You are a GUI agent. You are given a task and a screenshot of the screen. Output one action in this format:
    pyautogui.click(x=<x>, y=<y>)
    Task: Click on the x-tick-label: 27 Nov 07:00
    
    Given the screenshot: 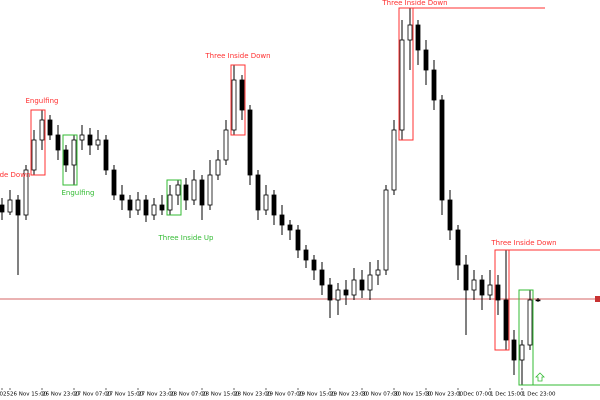 What is the action you would take?
    pyautogui.click(x=93, y=395)
    